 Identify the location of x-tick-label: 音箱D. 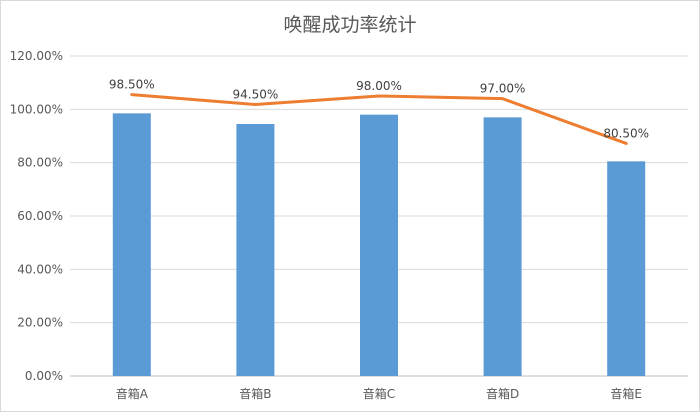
(502, 393).